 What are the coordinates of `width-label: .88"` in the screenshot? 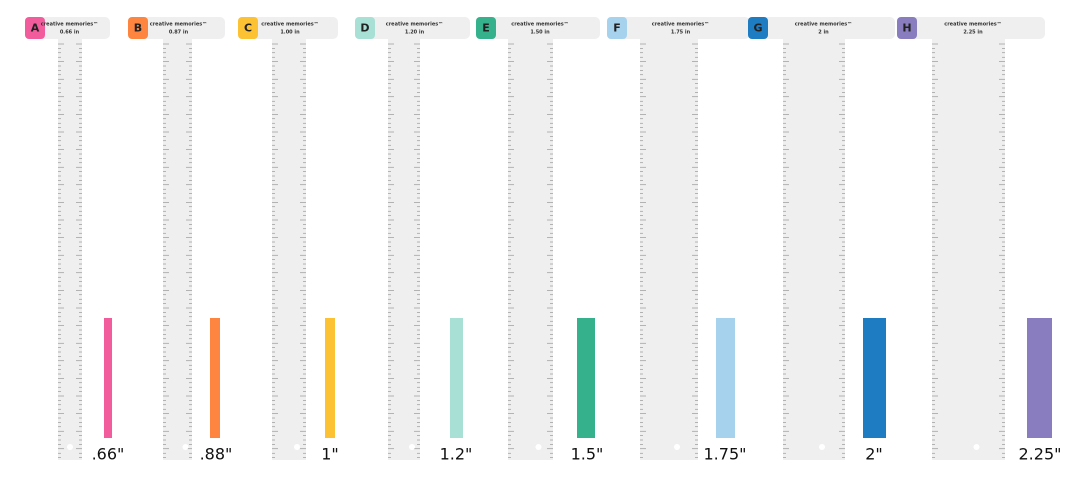 It's located at (216, 454).